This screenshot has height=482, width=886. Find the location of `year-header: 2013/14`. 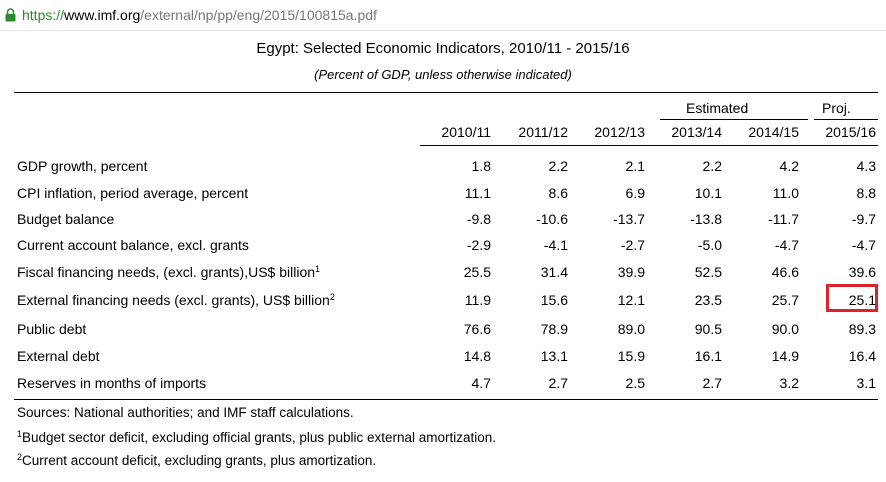

year-header: 2013/14 is located at coordinates (696, 132).